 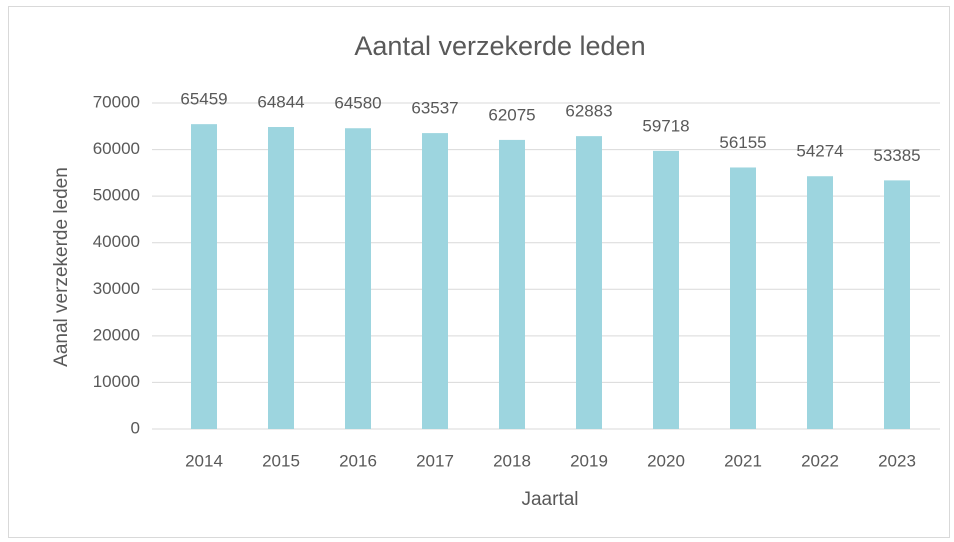 What do you see at coordinates (819, 151) in the screenshot?
I see `data-label: 54274` at bounding box center [819, 151].